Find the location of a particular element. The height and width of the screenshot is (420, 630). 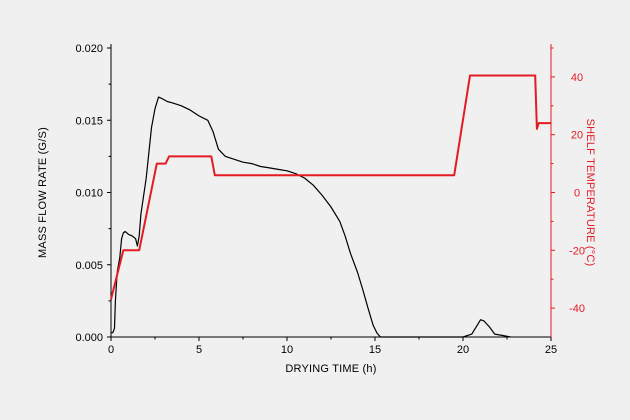

y-tick-label: 0.010 is located at coordinates (89, 194).